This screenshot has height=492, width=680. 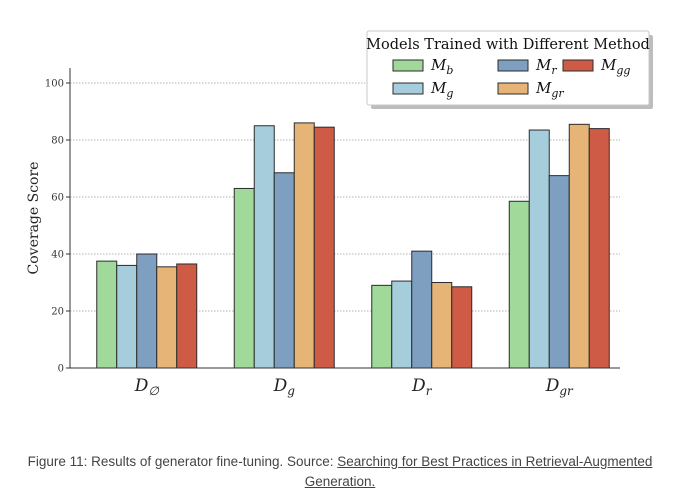 I want to click on legend-label-Mg-base: M, so click(x=438, y=88).